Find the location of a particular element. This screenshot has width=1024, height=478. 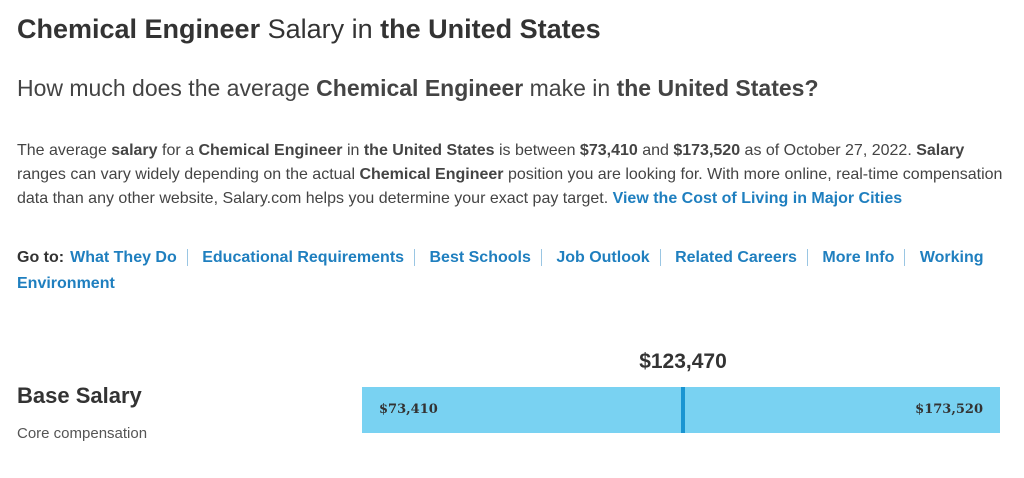

salary-range-bar: $73,410 $173,520 is located at coordinates (681, 410).